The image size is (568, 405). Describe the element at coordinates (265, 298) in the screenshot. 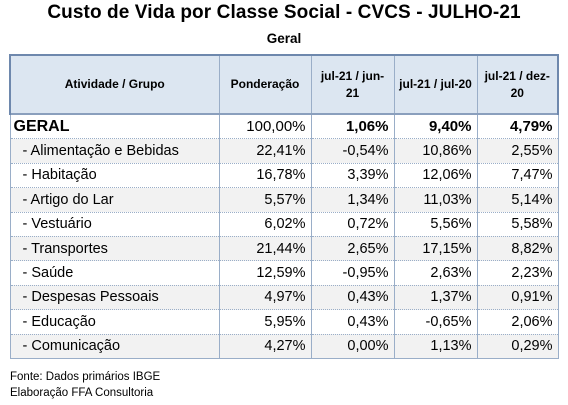

I see `row-ponderacao: 4,97%` at that location.